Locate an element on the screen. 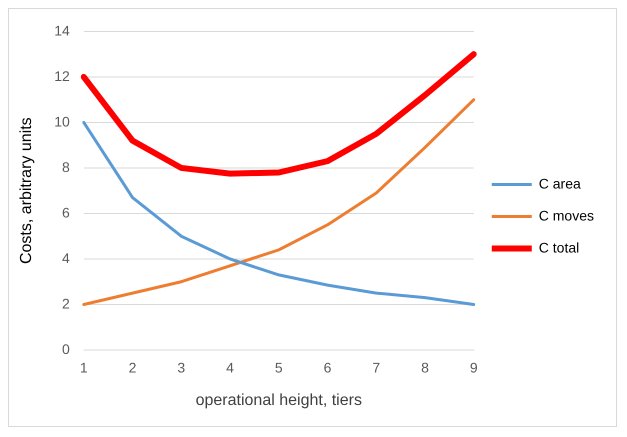  legend-label: C total is located at coordinates (559, 247).